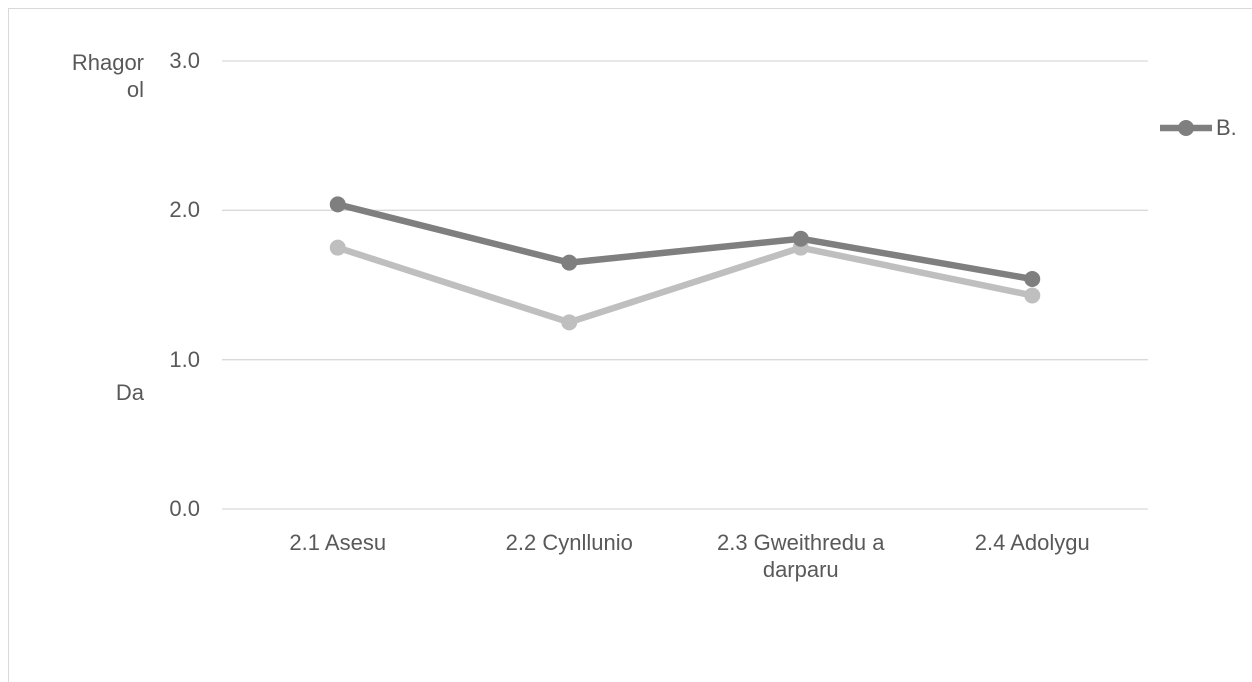 This screenshot has height=682, width=1252. What do you see at coordinates (800, 556) in the screenshot?
I see `x-tick-label: 2.3 Gweithredu a darparu` at bounding box center [800, 556].